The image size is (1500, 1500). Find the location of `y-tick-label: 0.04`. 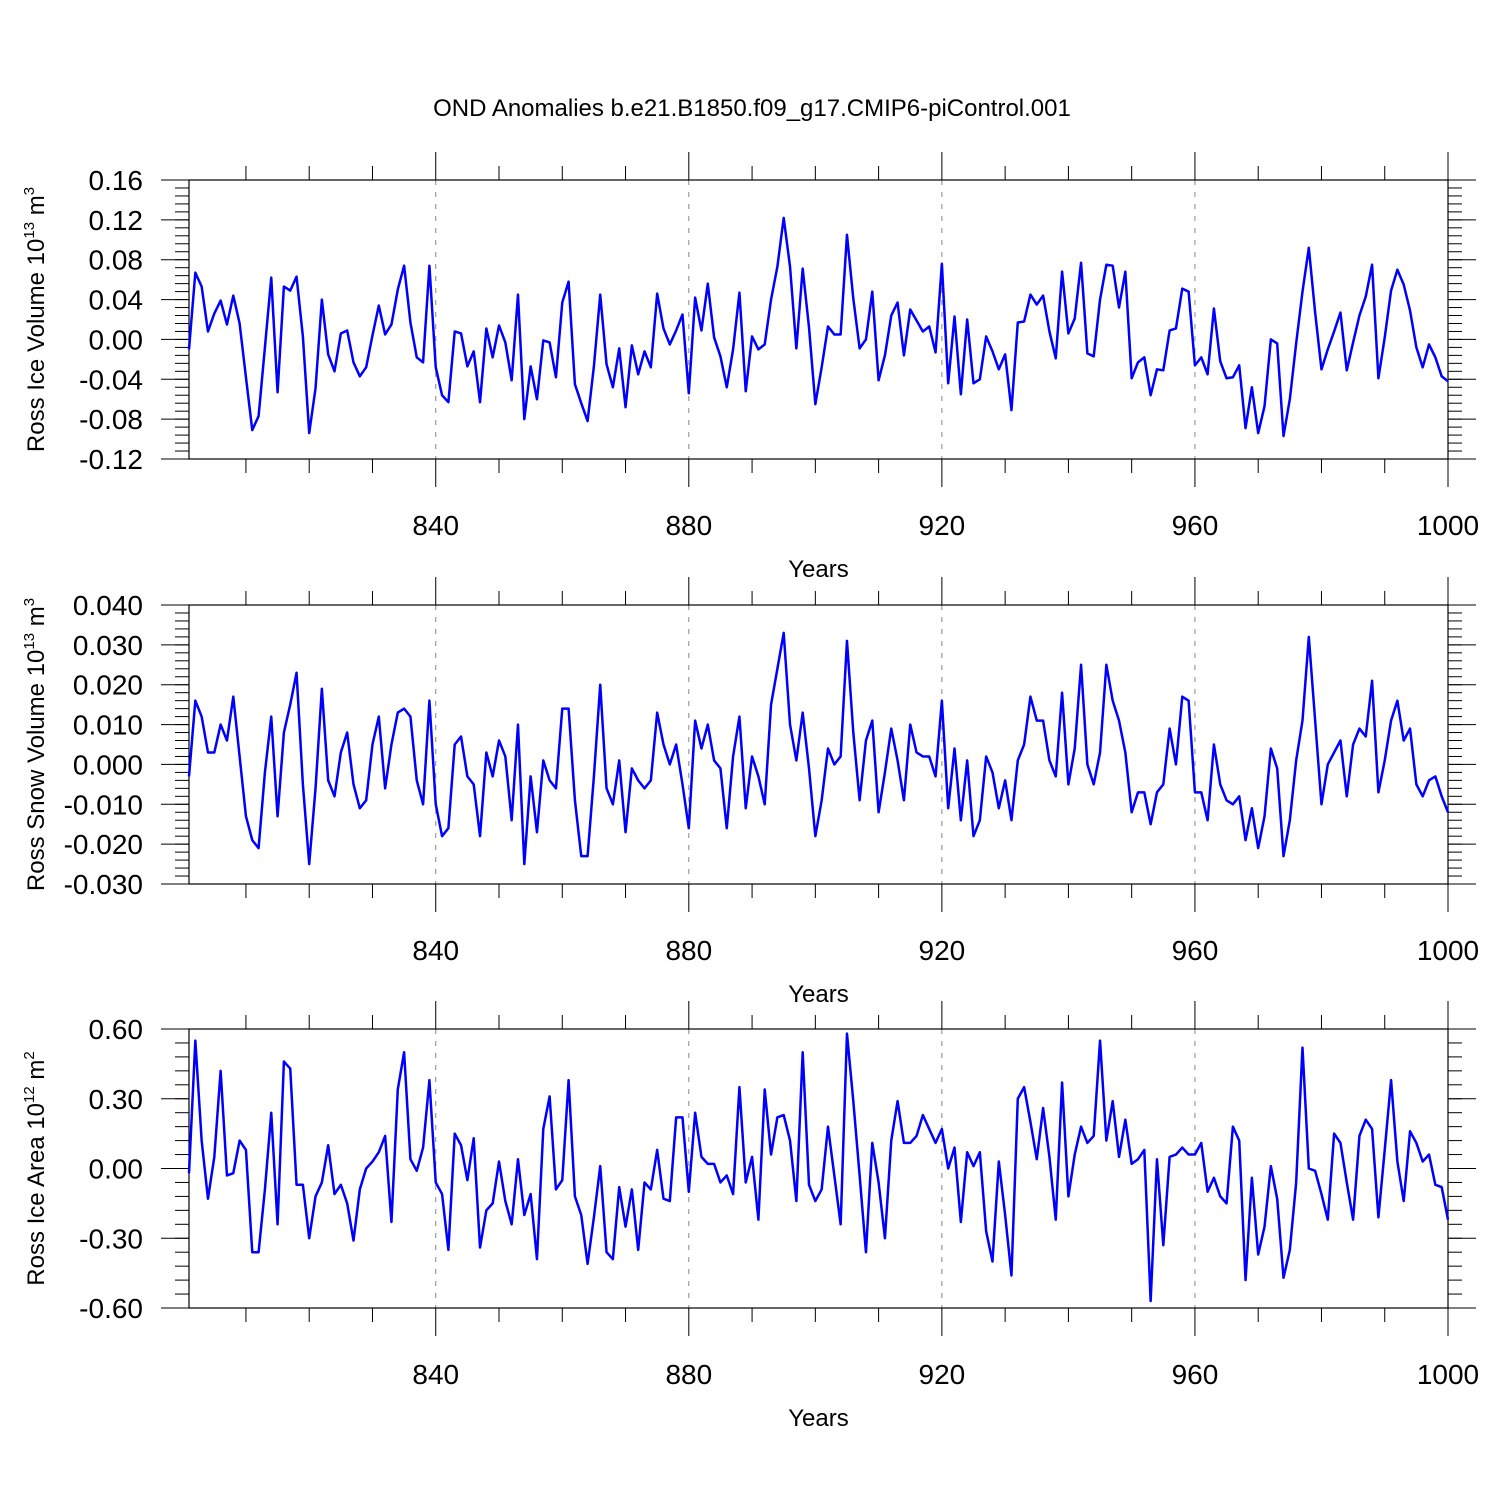

y-tick-label: 0.04 is located at coordinates (116, 300).